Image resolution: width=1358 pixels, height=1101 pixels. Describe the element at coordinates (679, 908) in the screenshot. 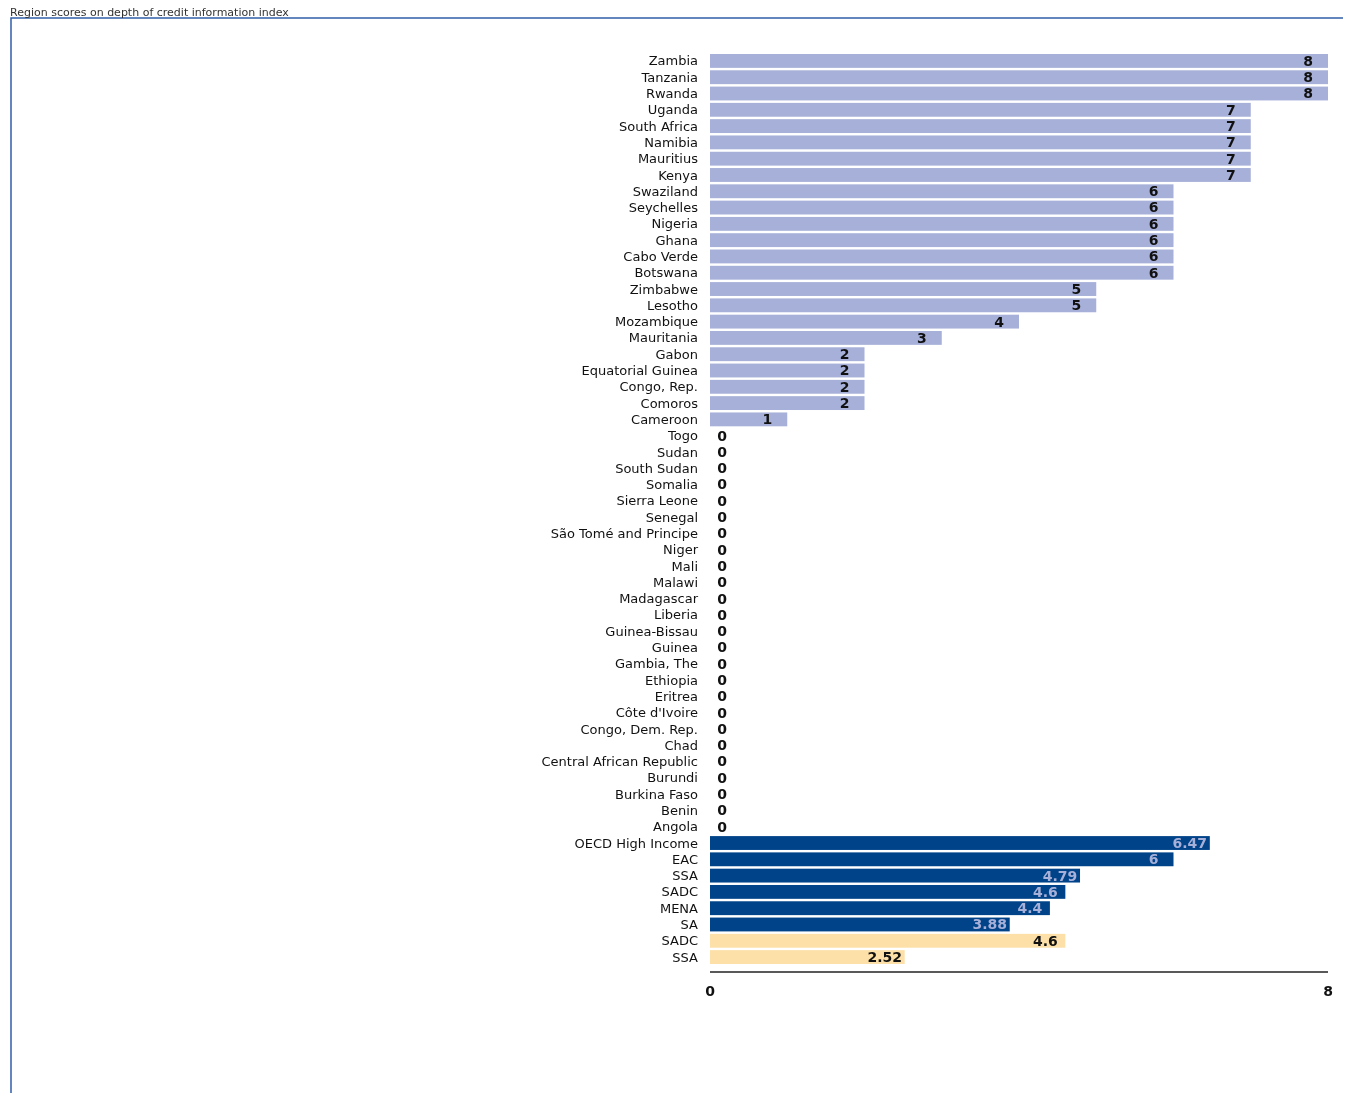

I see `y-tick-label: MENA` at that location.